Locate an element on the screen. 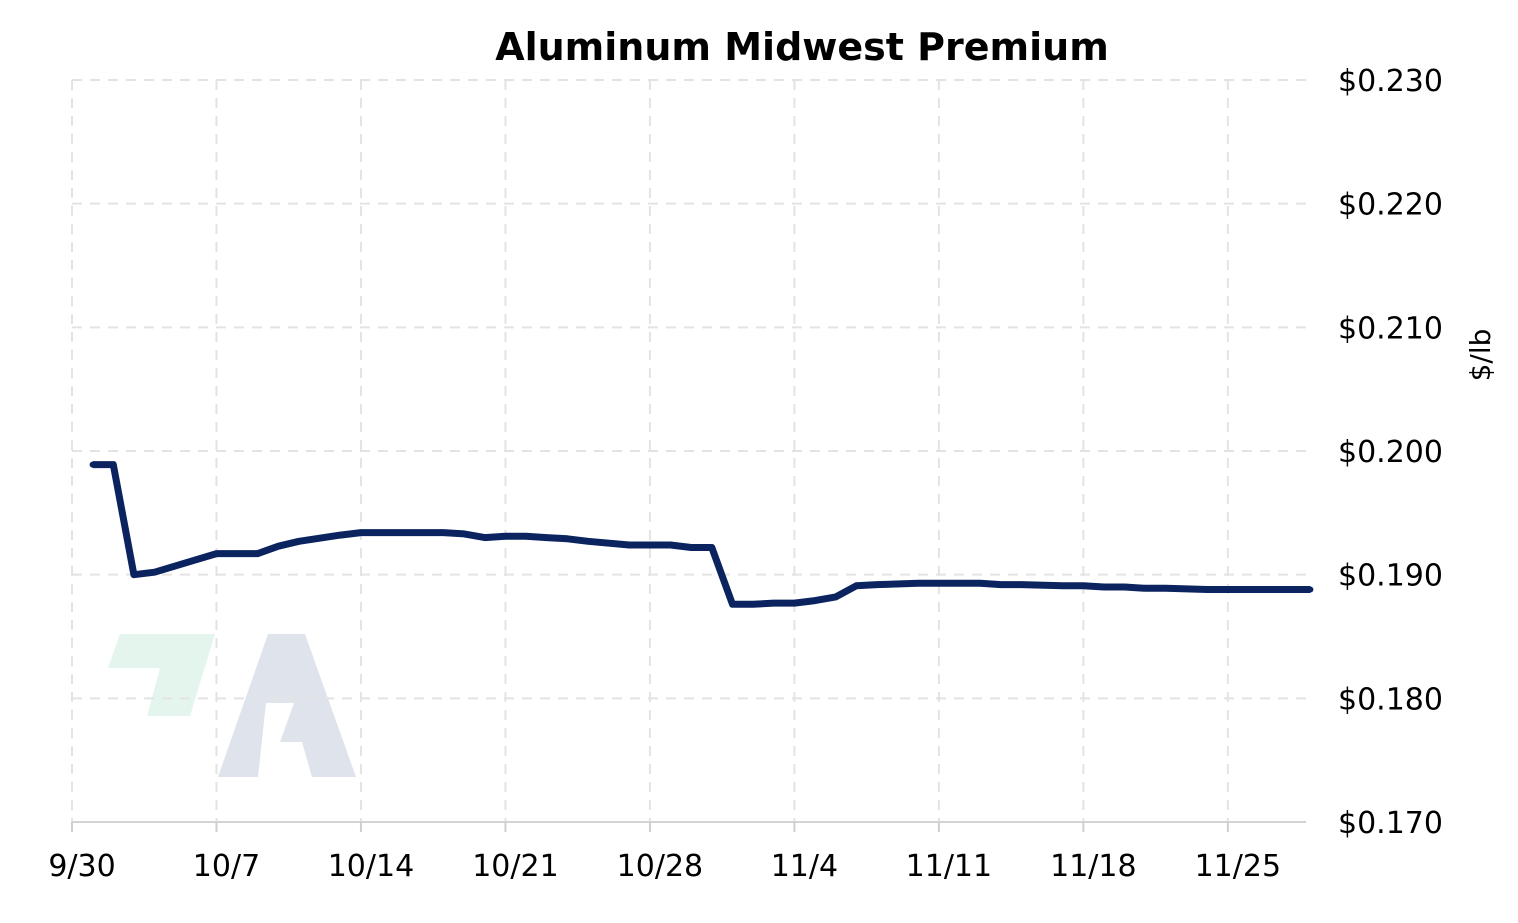 This screenshot has width=1518, height=923. x-tick-label: 11/25 is located at coordinates (1238, 866).